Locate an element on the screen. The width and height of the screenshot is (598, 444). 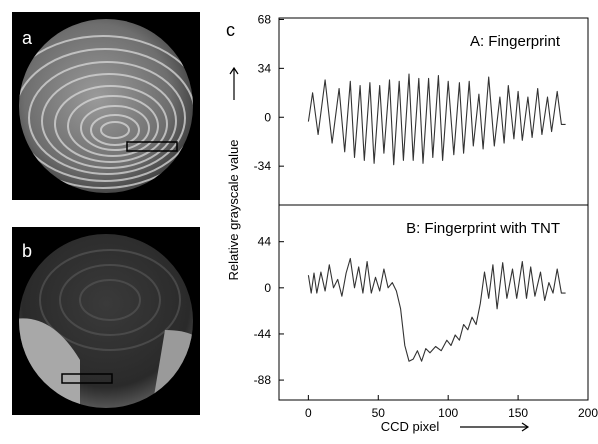
x-tick-label: 50 is located at coordinates (379, 413).